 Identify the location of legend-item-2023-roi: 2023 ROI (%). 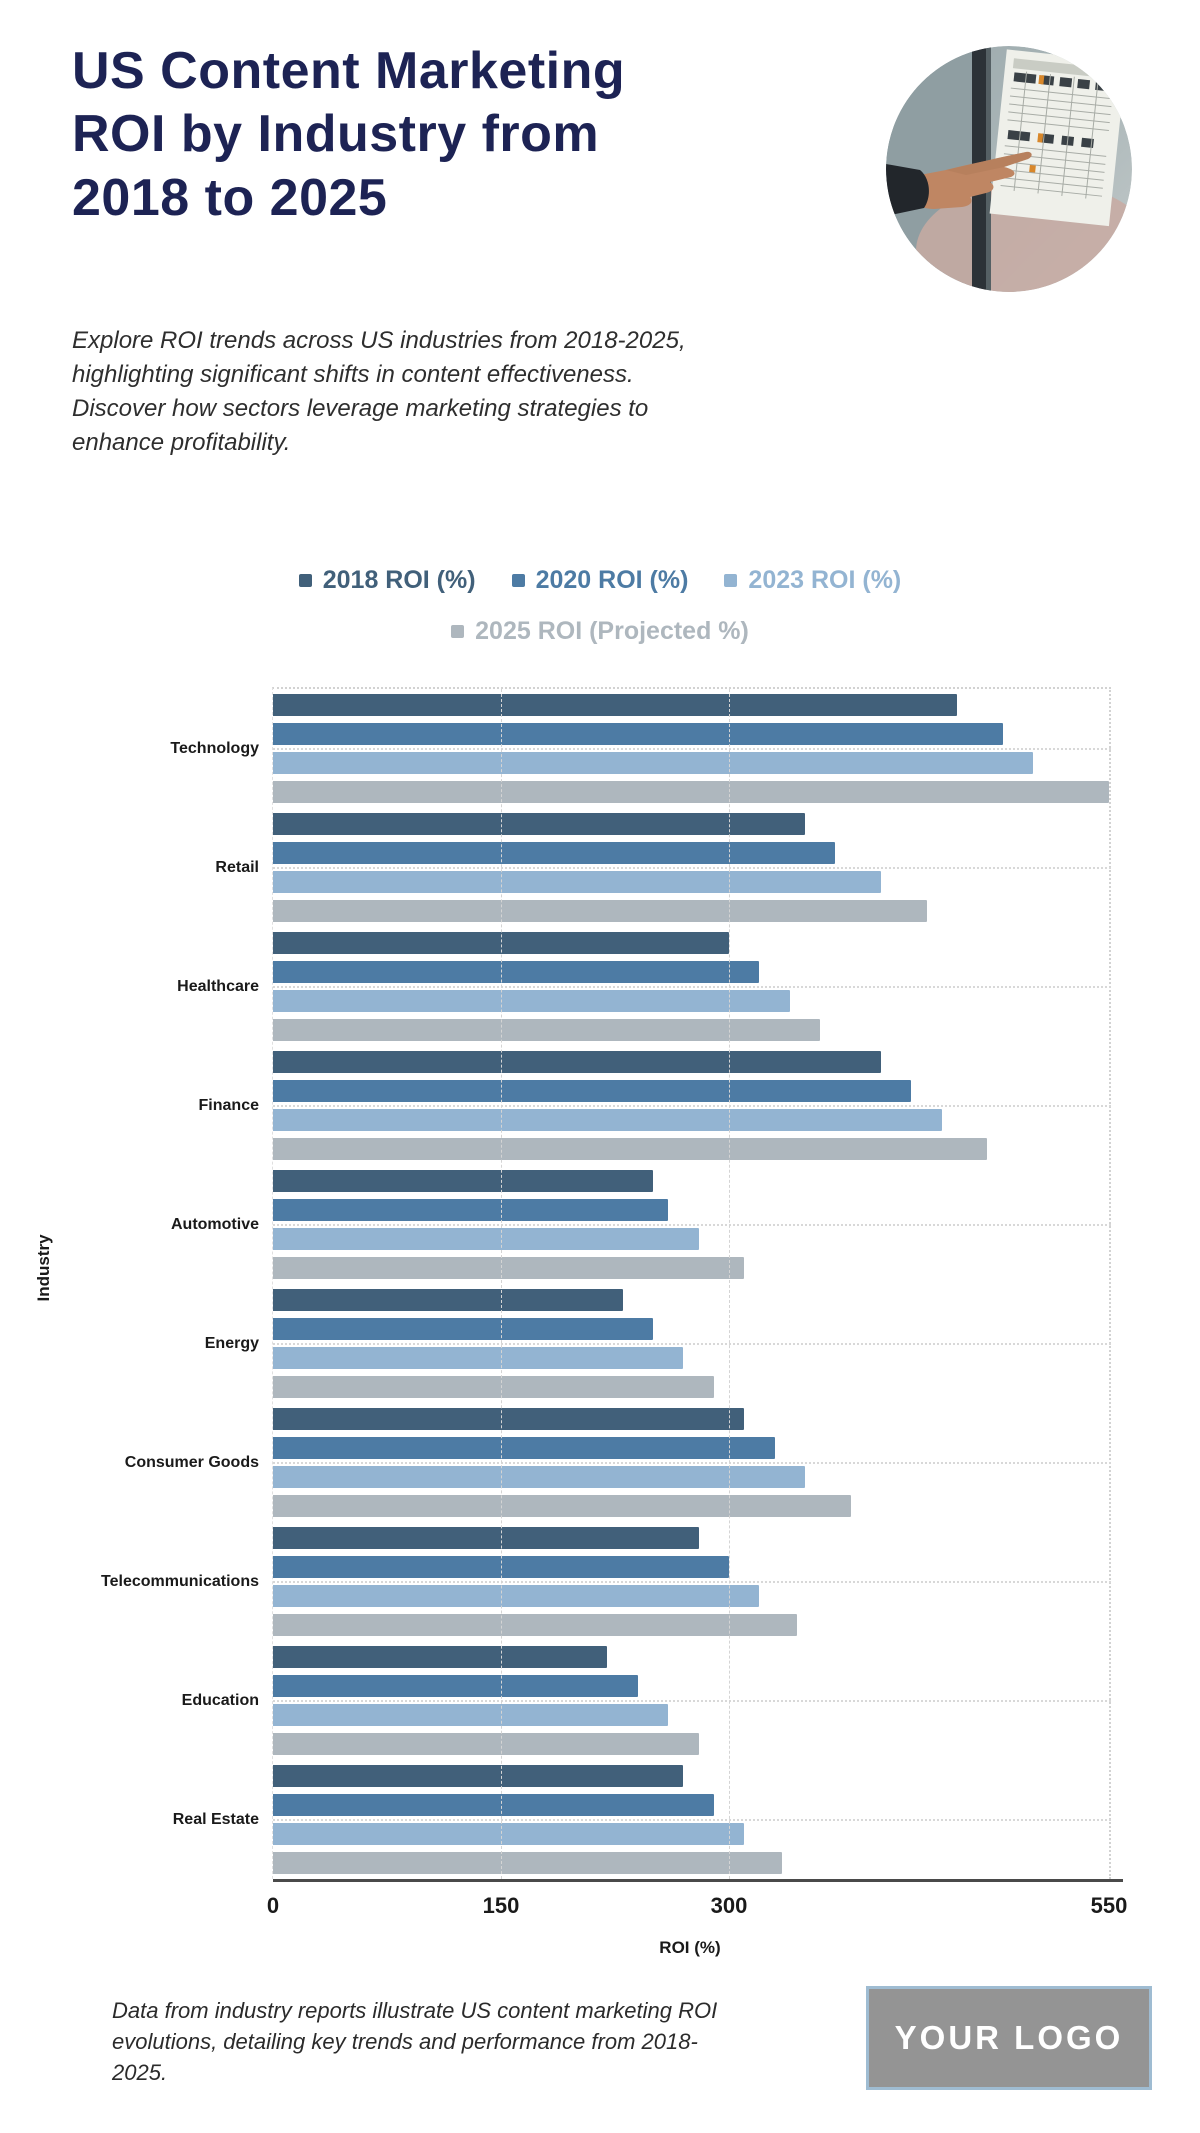
(812, 580).